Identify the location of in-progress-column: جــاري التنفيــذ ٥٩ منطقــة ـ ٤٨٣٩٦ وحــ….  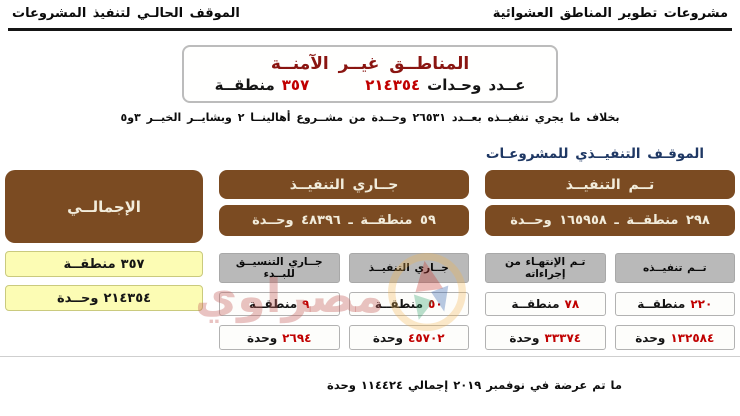
(344, 260).